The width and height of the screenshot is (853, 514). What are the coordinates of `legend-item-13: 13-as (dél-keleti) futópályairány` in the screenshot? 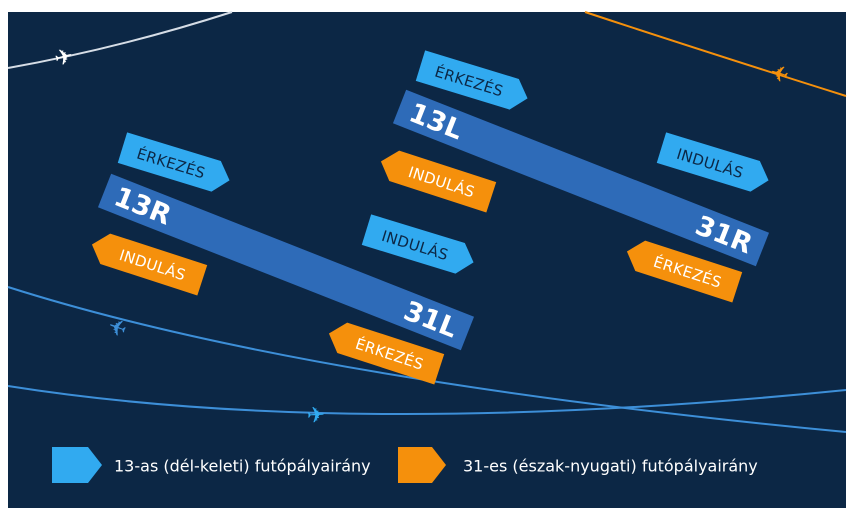 It's located at (211, 465).